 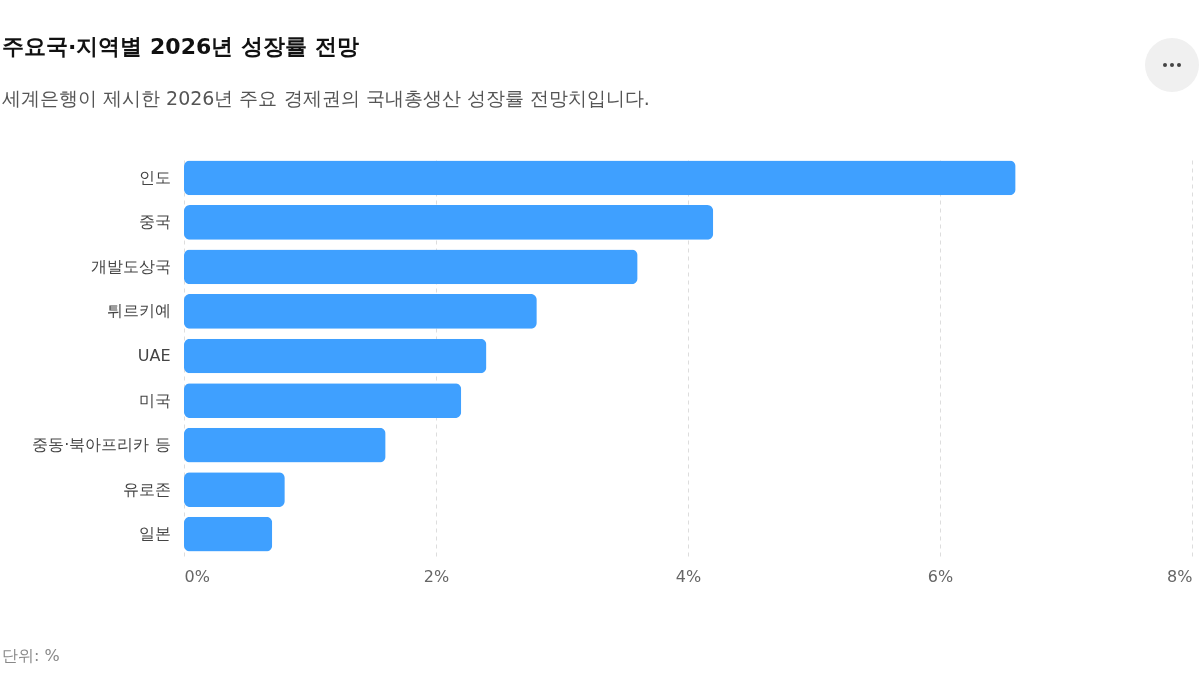 I want to click on y-tick-label: 튀르키예, so click(x=138, y=311).